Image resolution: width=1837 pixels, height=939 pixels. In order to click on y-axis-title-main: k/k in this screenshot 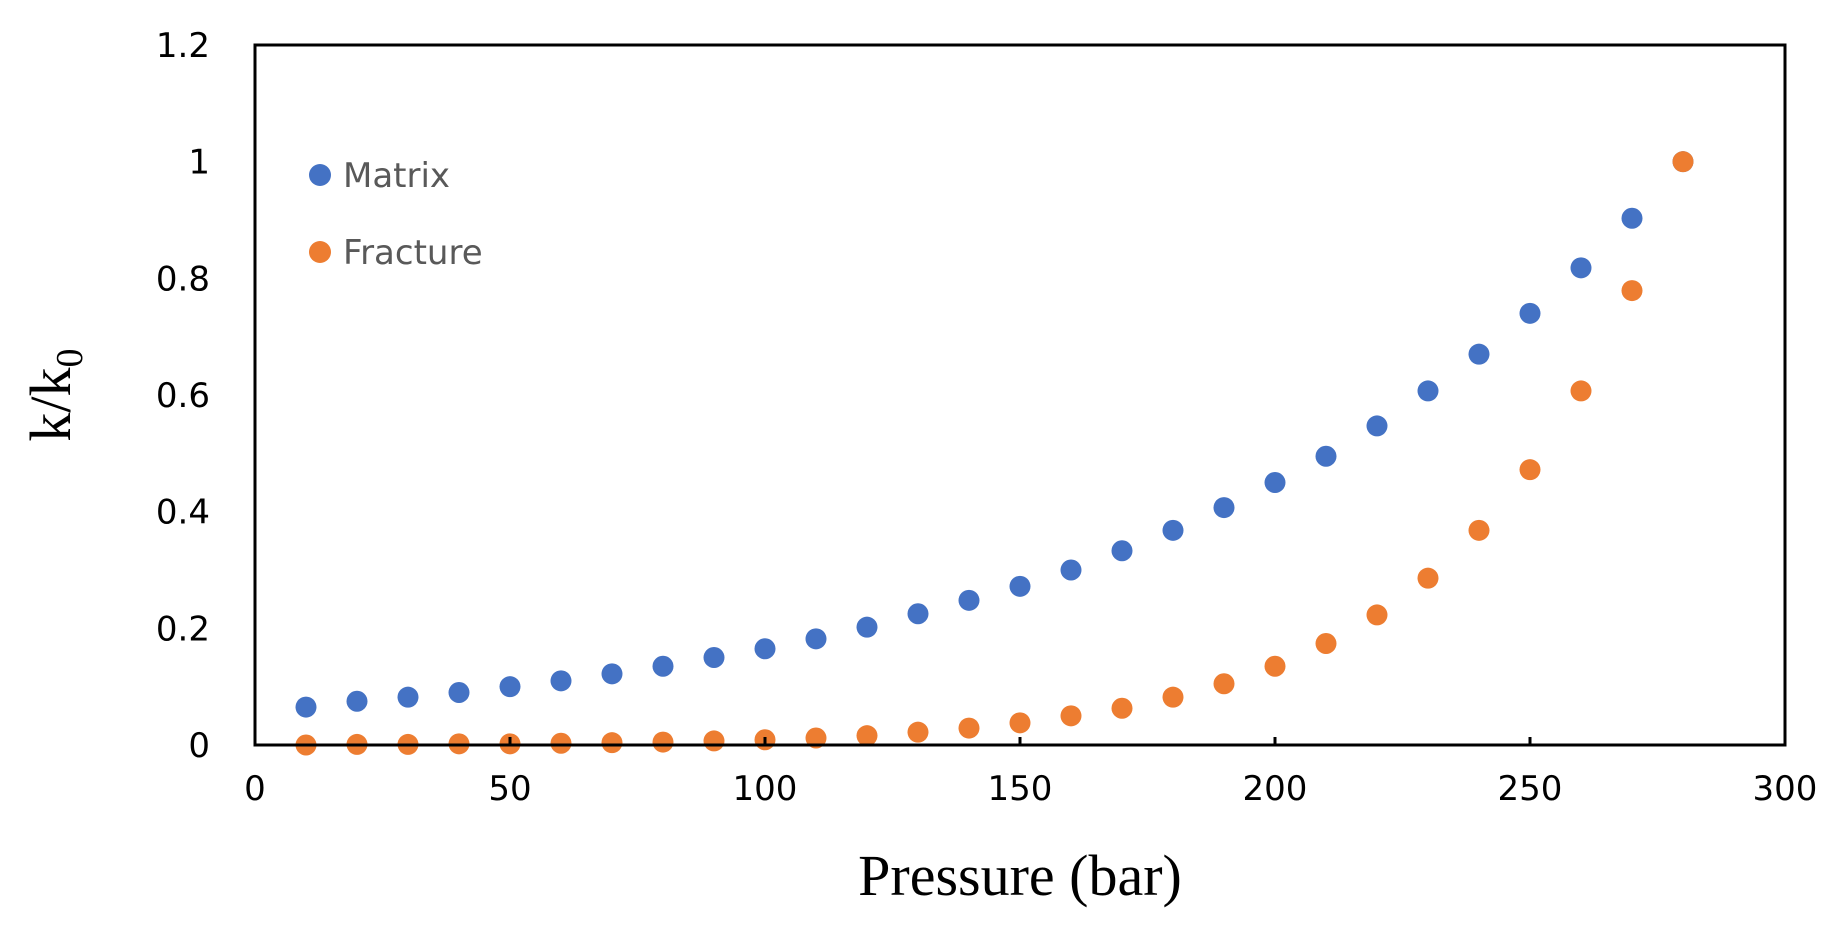, I will do `click(50, 404)`.